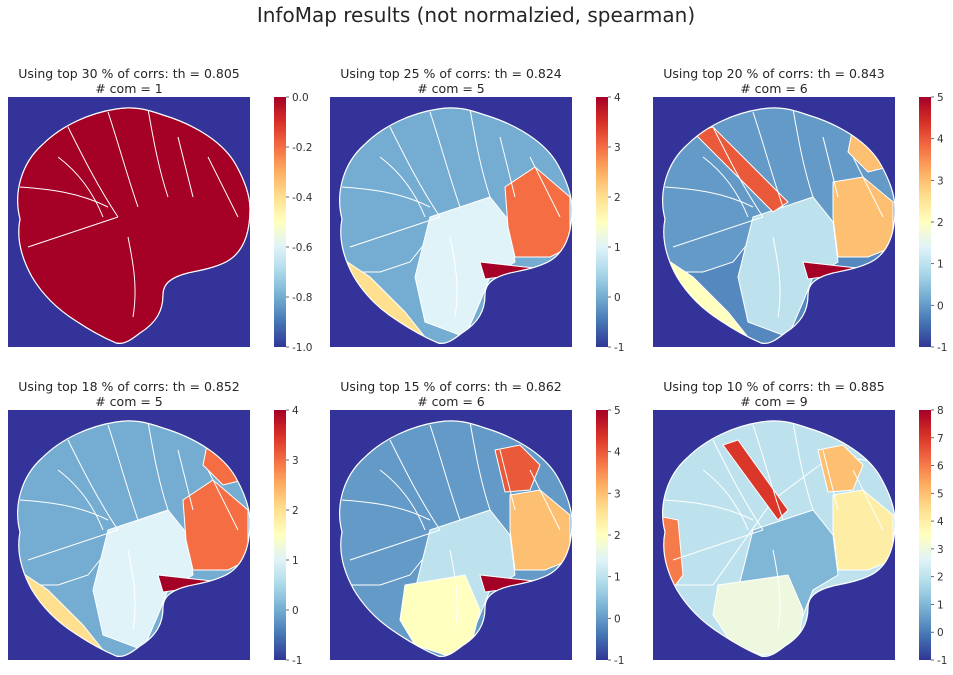 This screenshot has height=675, width=953. What do you see at coordinates (774, 401) in the screenshot?
I see `subplot-community-count: # com = 9` at bounding box center [774, 401].